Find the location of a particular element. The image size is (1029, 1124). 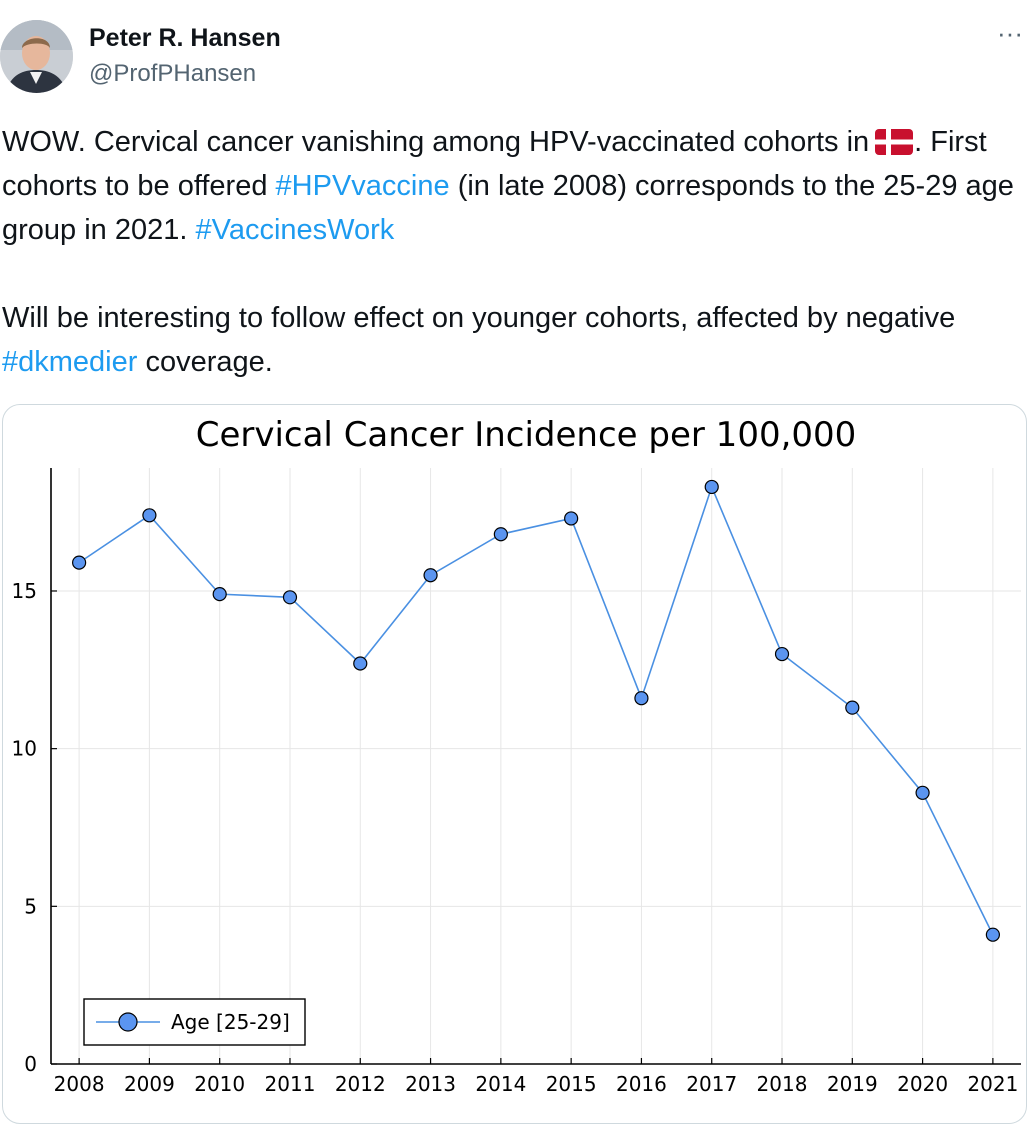

author-name: Peter R. Hansen is located at coordinates (185, 38).